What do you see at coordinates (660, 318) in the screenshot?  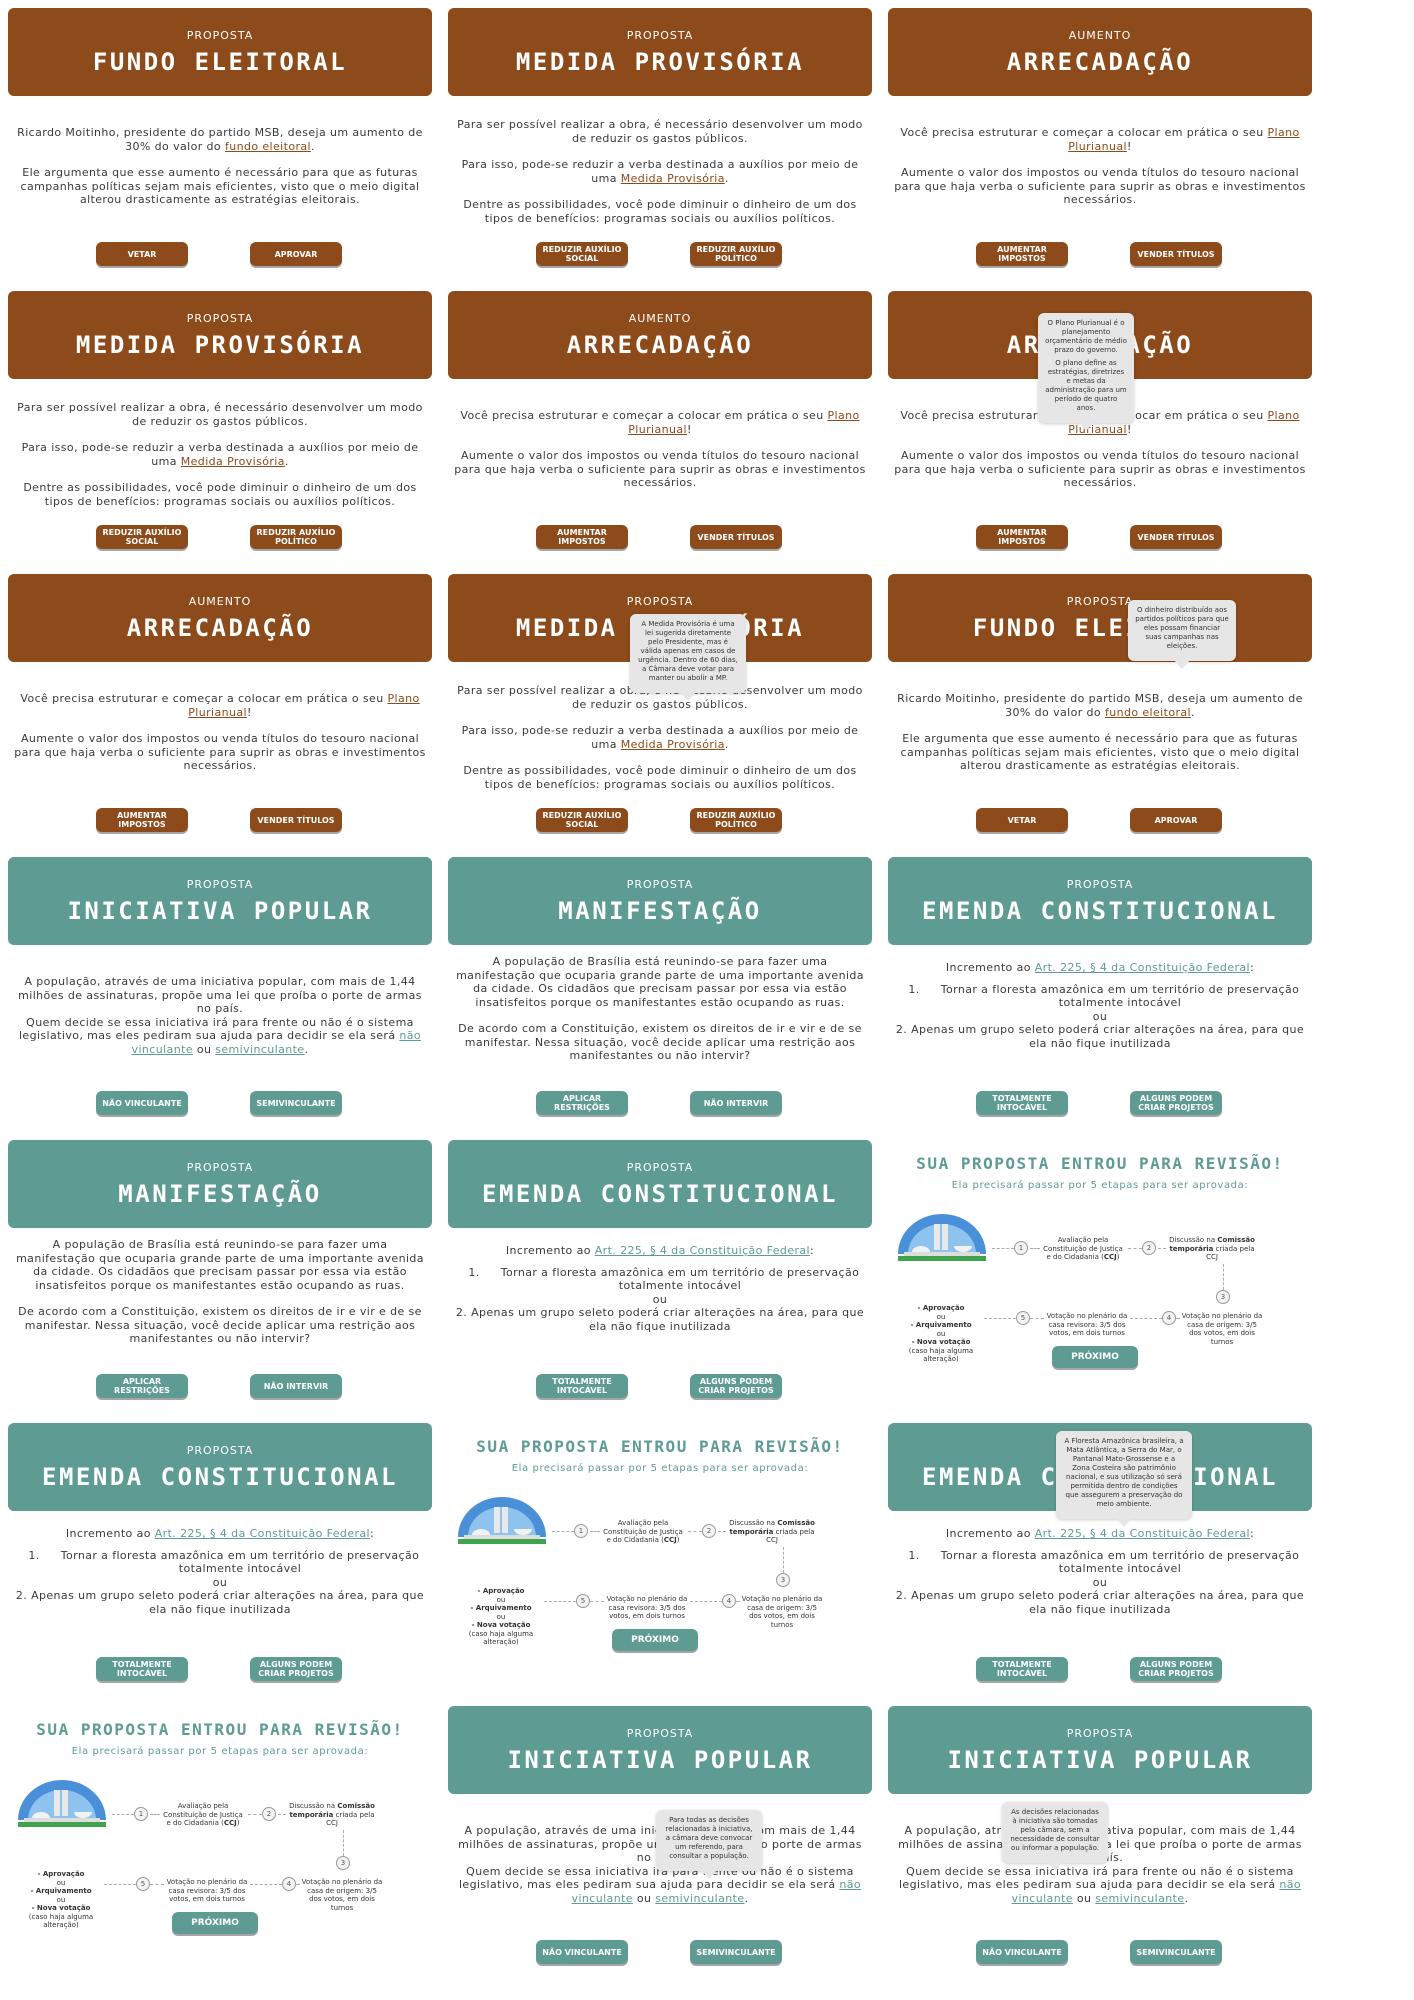 I see `header-kicker: AUMENTO` at bounding box center [660, 318].